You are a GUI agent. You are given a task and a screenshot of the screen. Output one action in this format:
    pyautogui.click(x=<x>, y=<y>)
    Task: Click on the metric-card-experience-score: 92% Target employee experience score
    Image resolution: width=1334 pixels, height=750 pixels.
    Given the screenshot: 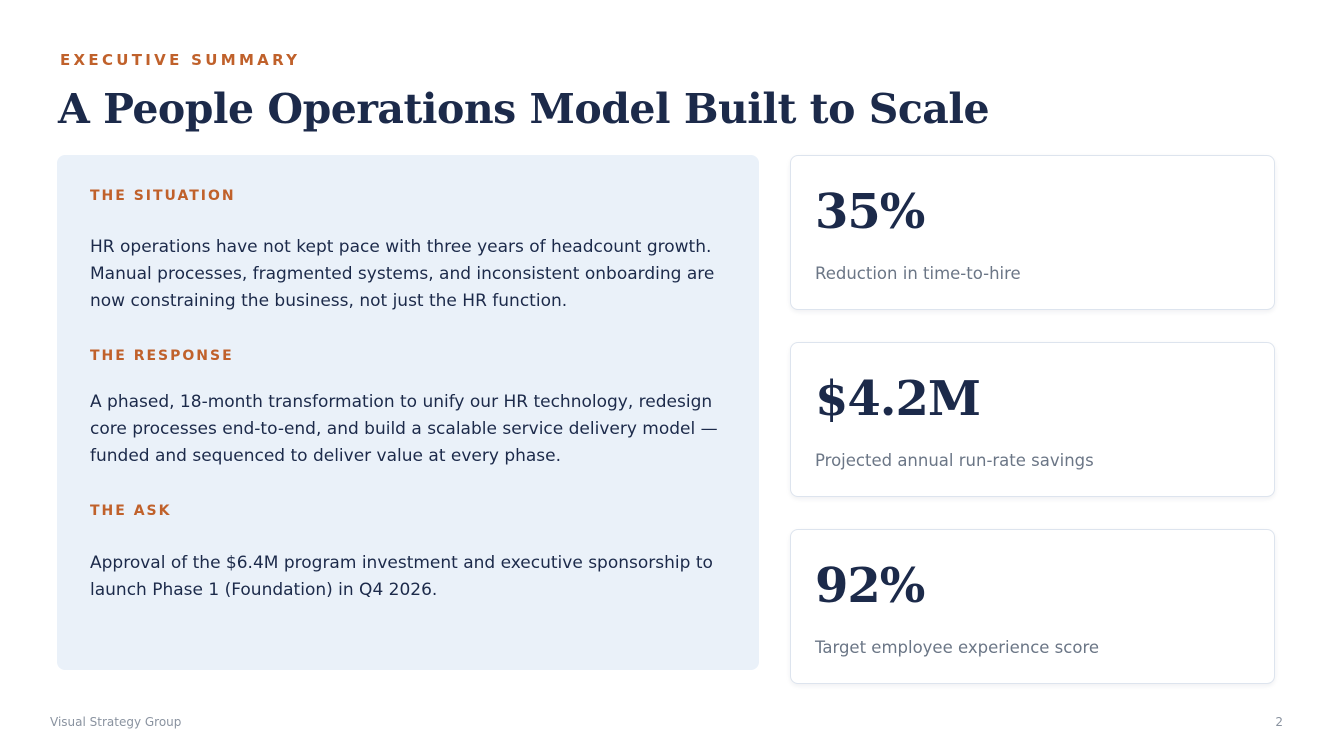 What is the action you would take?
    pyautogui.click(x=1032, y=606)
    